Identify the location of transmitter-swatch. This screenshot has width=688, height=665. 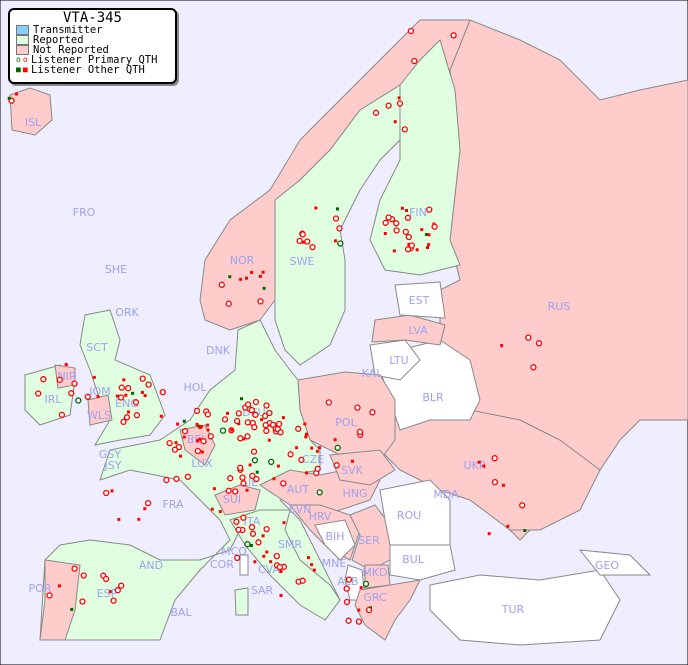
(22, 30).